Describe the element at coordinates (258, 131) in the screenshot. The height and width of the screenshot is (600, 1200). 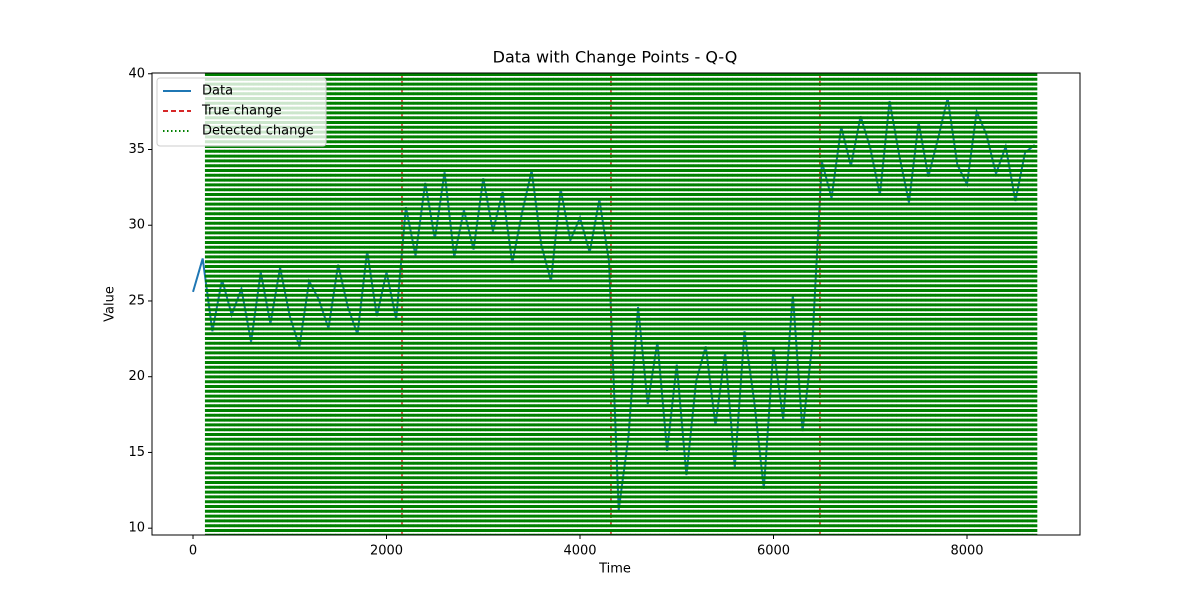
I see `legend-label: Detected change` at that location.